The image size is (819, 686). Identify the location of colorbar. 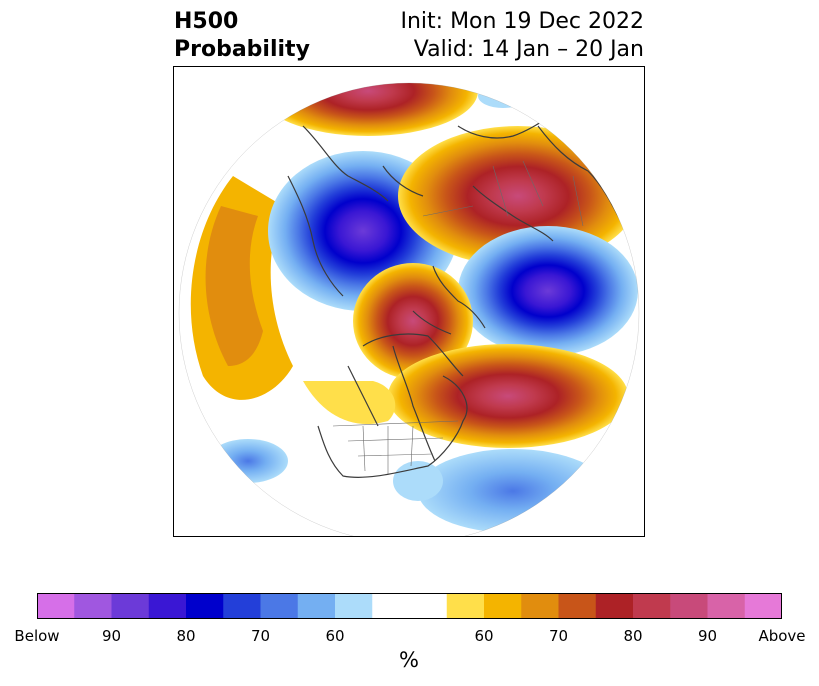
(409, 606).